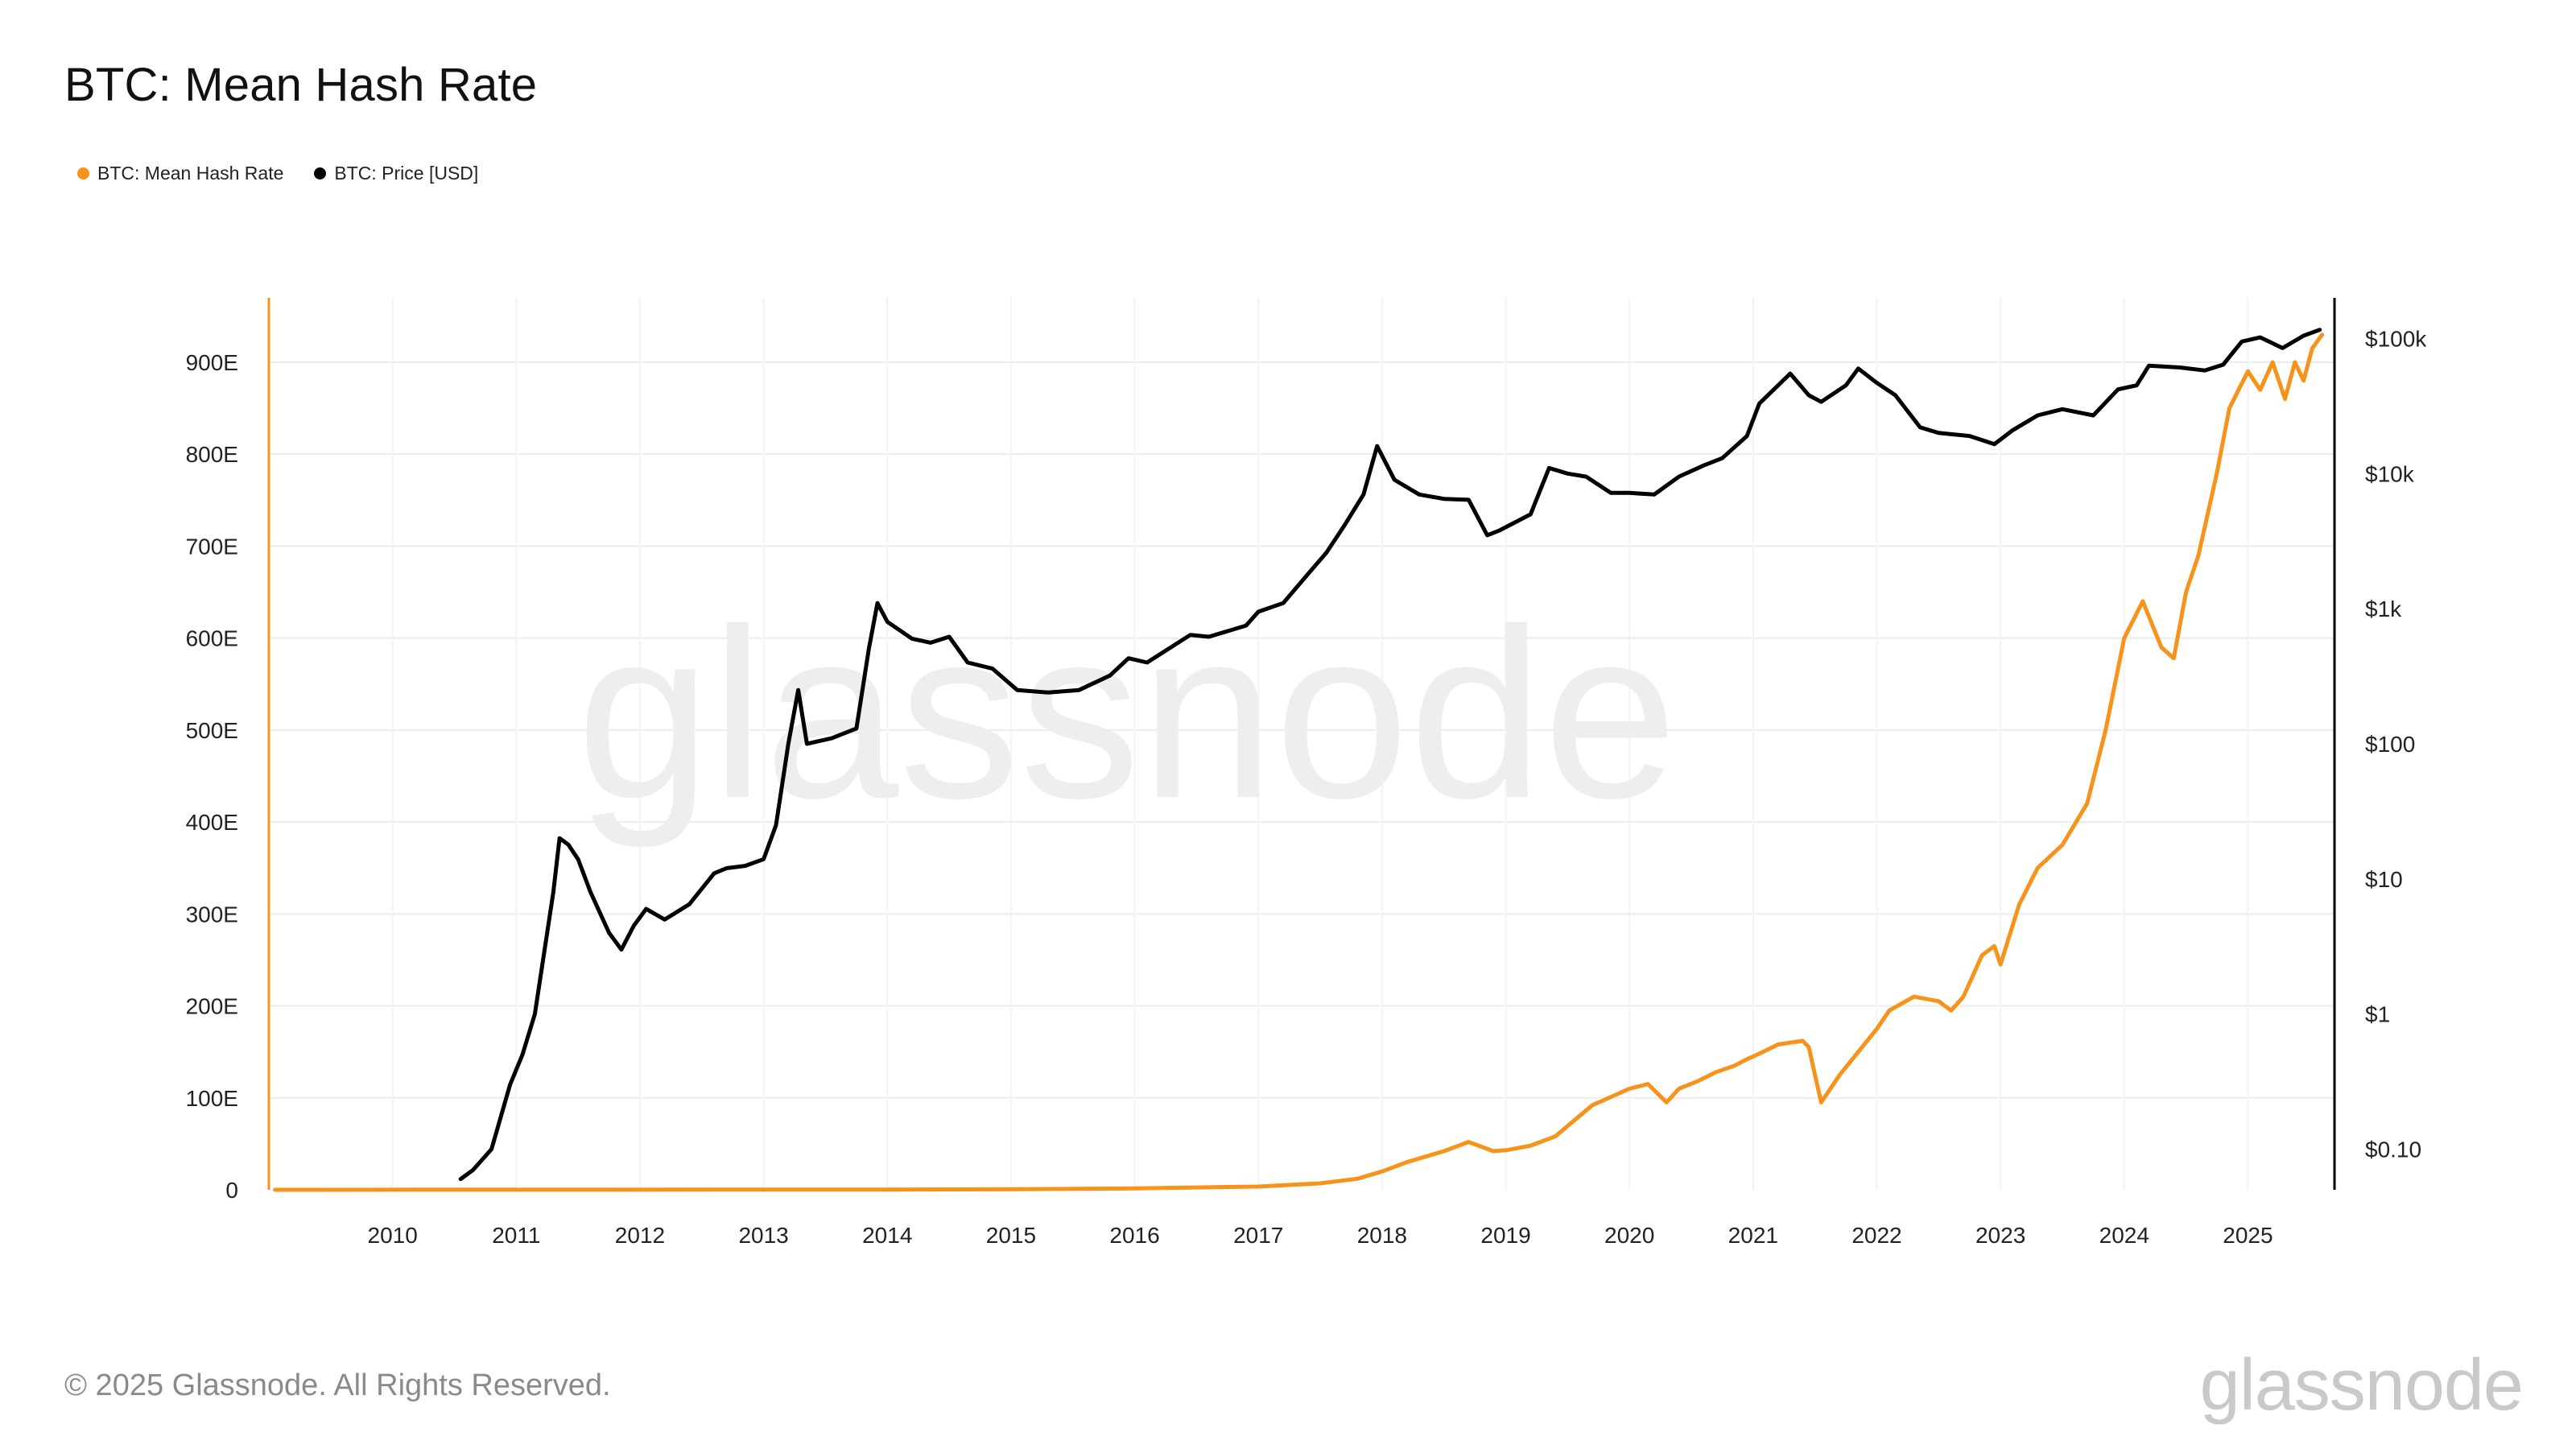 This screenshot has width=2576, height=1449. I want to click on footer-copyright: © 2025 Glassnode. All Rights Reserved., so click(337, 1385).